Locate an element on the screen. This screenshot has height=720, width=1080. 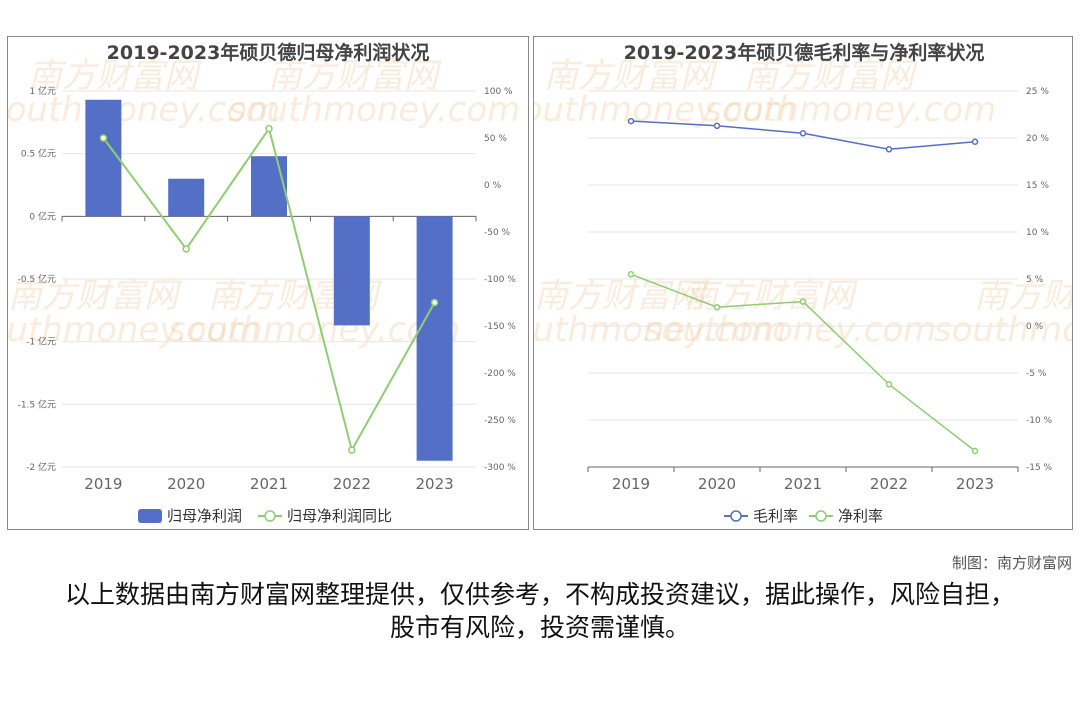
y-right-tick-label: 50 % is located at coordinates (495, 139).